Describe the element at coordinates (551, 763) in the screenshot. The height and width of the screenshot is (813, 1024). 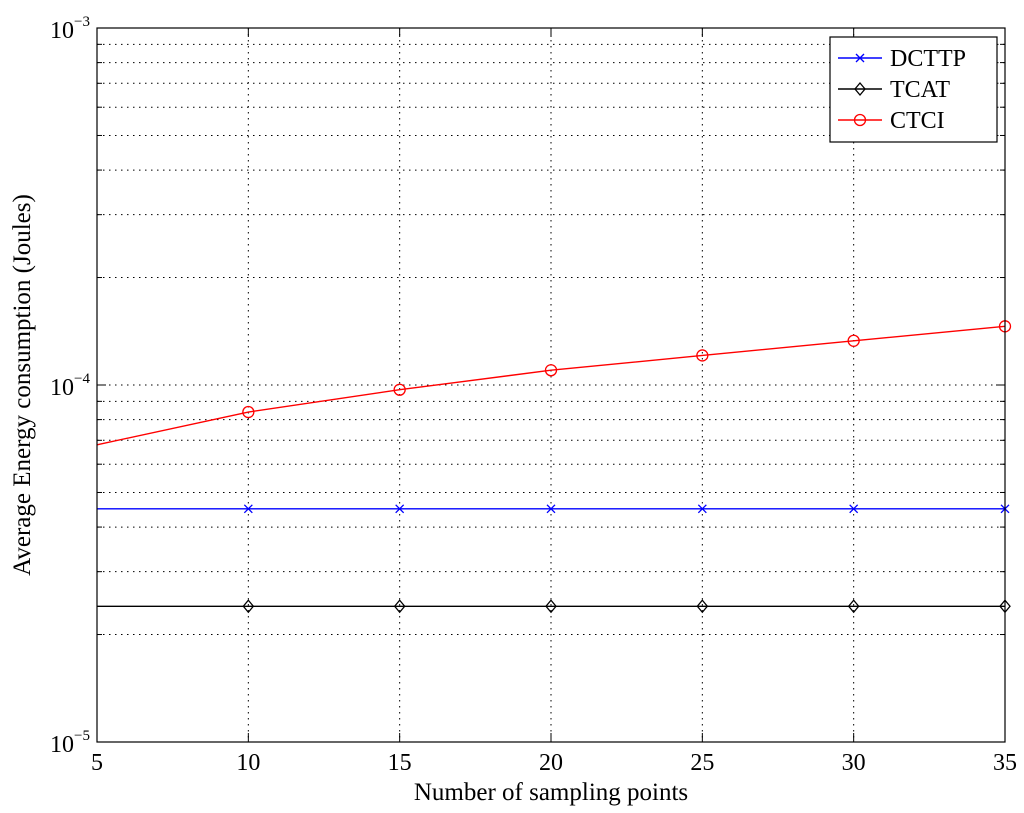
I see `x-tick-label: 20` at that location.